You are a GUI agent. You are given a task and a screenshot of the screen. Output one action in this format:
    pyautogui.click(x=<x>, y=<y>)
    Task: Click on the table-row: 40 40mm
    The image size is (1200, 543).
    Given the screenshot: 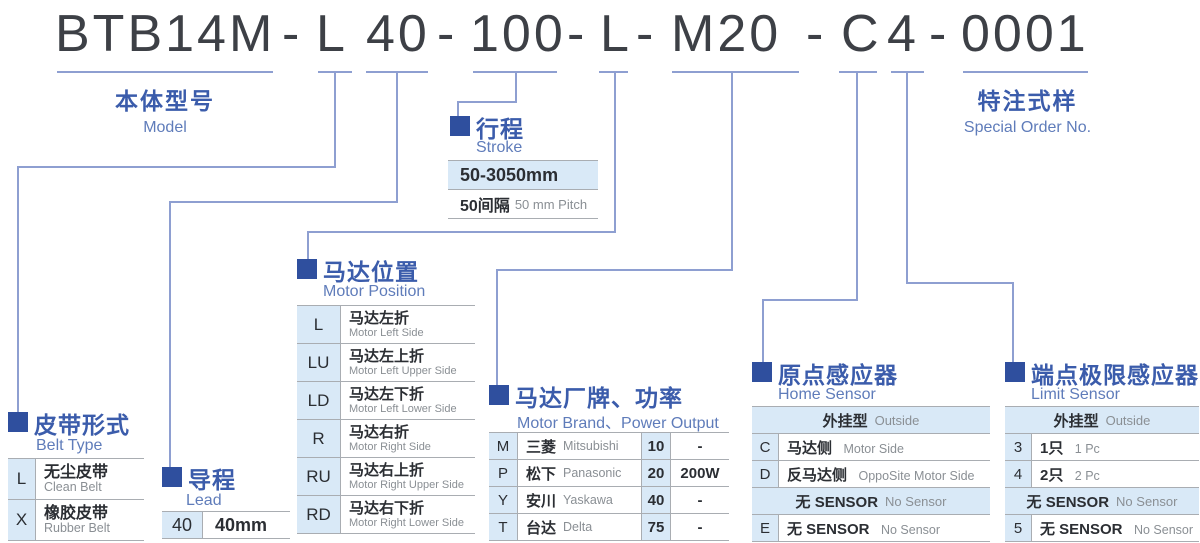 What is the action you would take?
    pyautogui.click(x=226, y=525)
    